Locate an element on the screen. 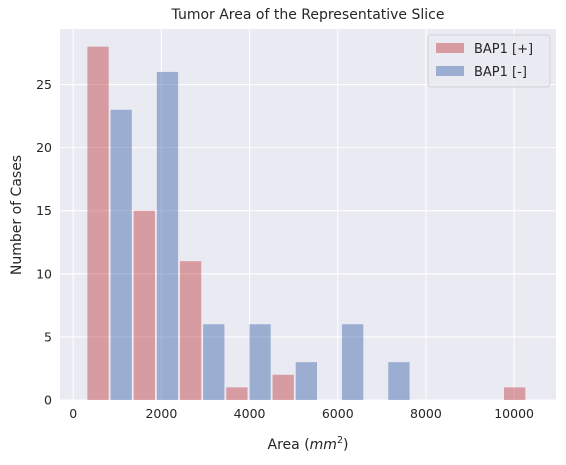 This screenshot has height=465, width=566. legend-swatch-bap1-negative is located at coordinates (450, 71).